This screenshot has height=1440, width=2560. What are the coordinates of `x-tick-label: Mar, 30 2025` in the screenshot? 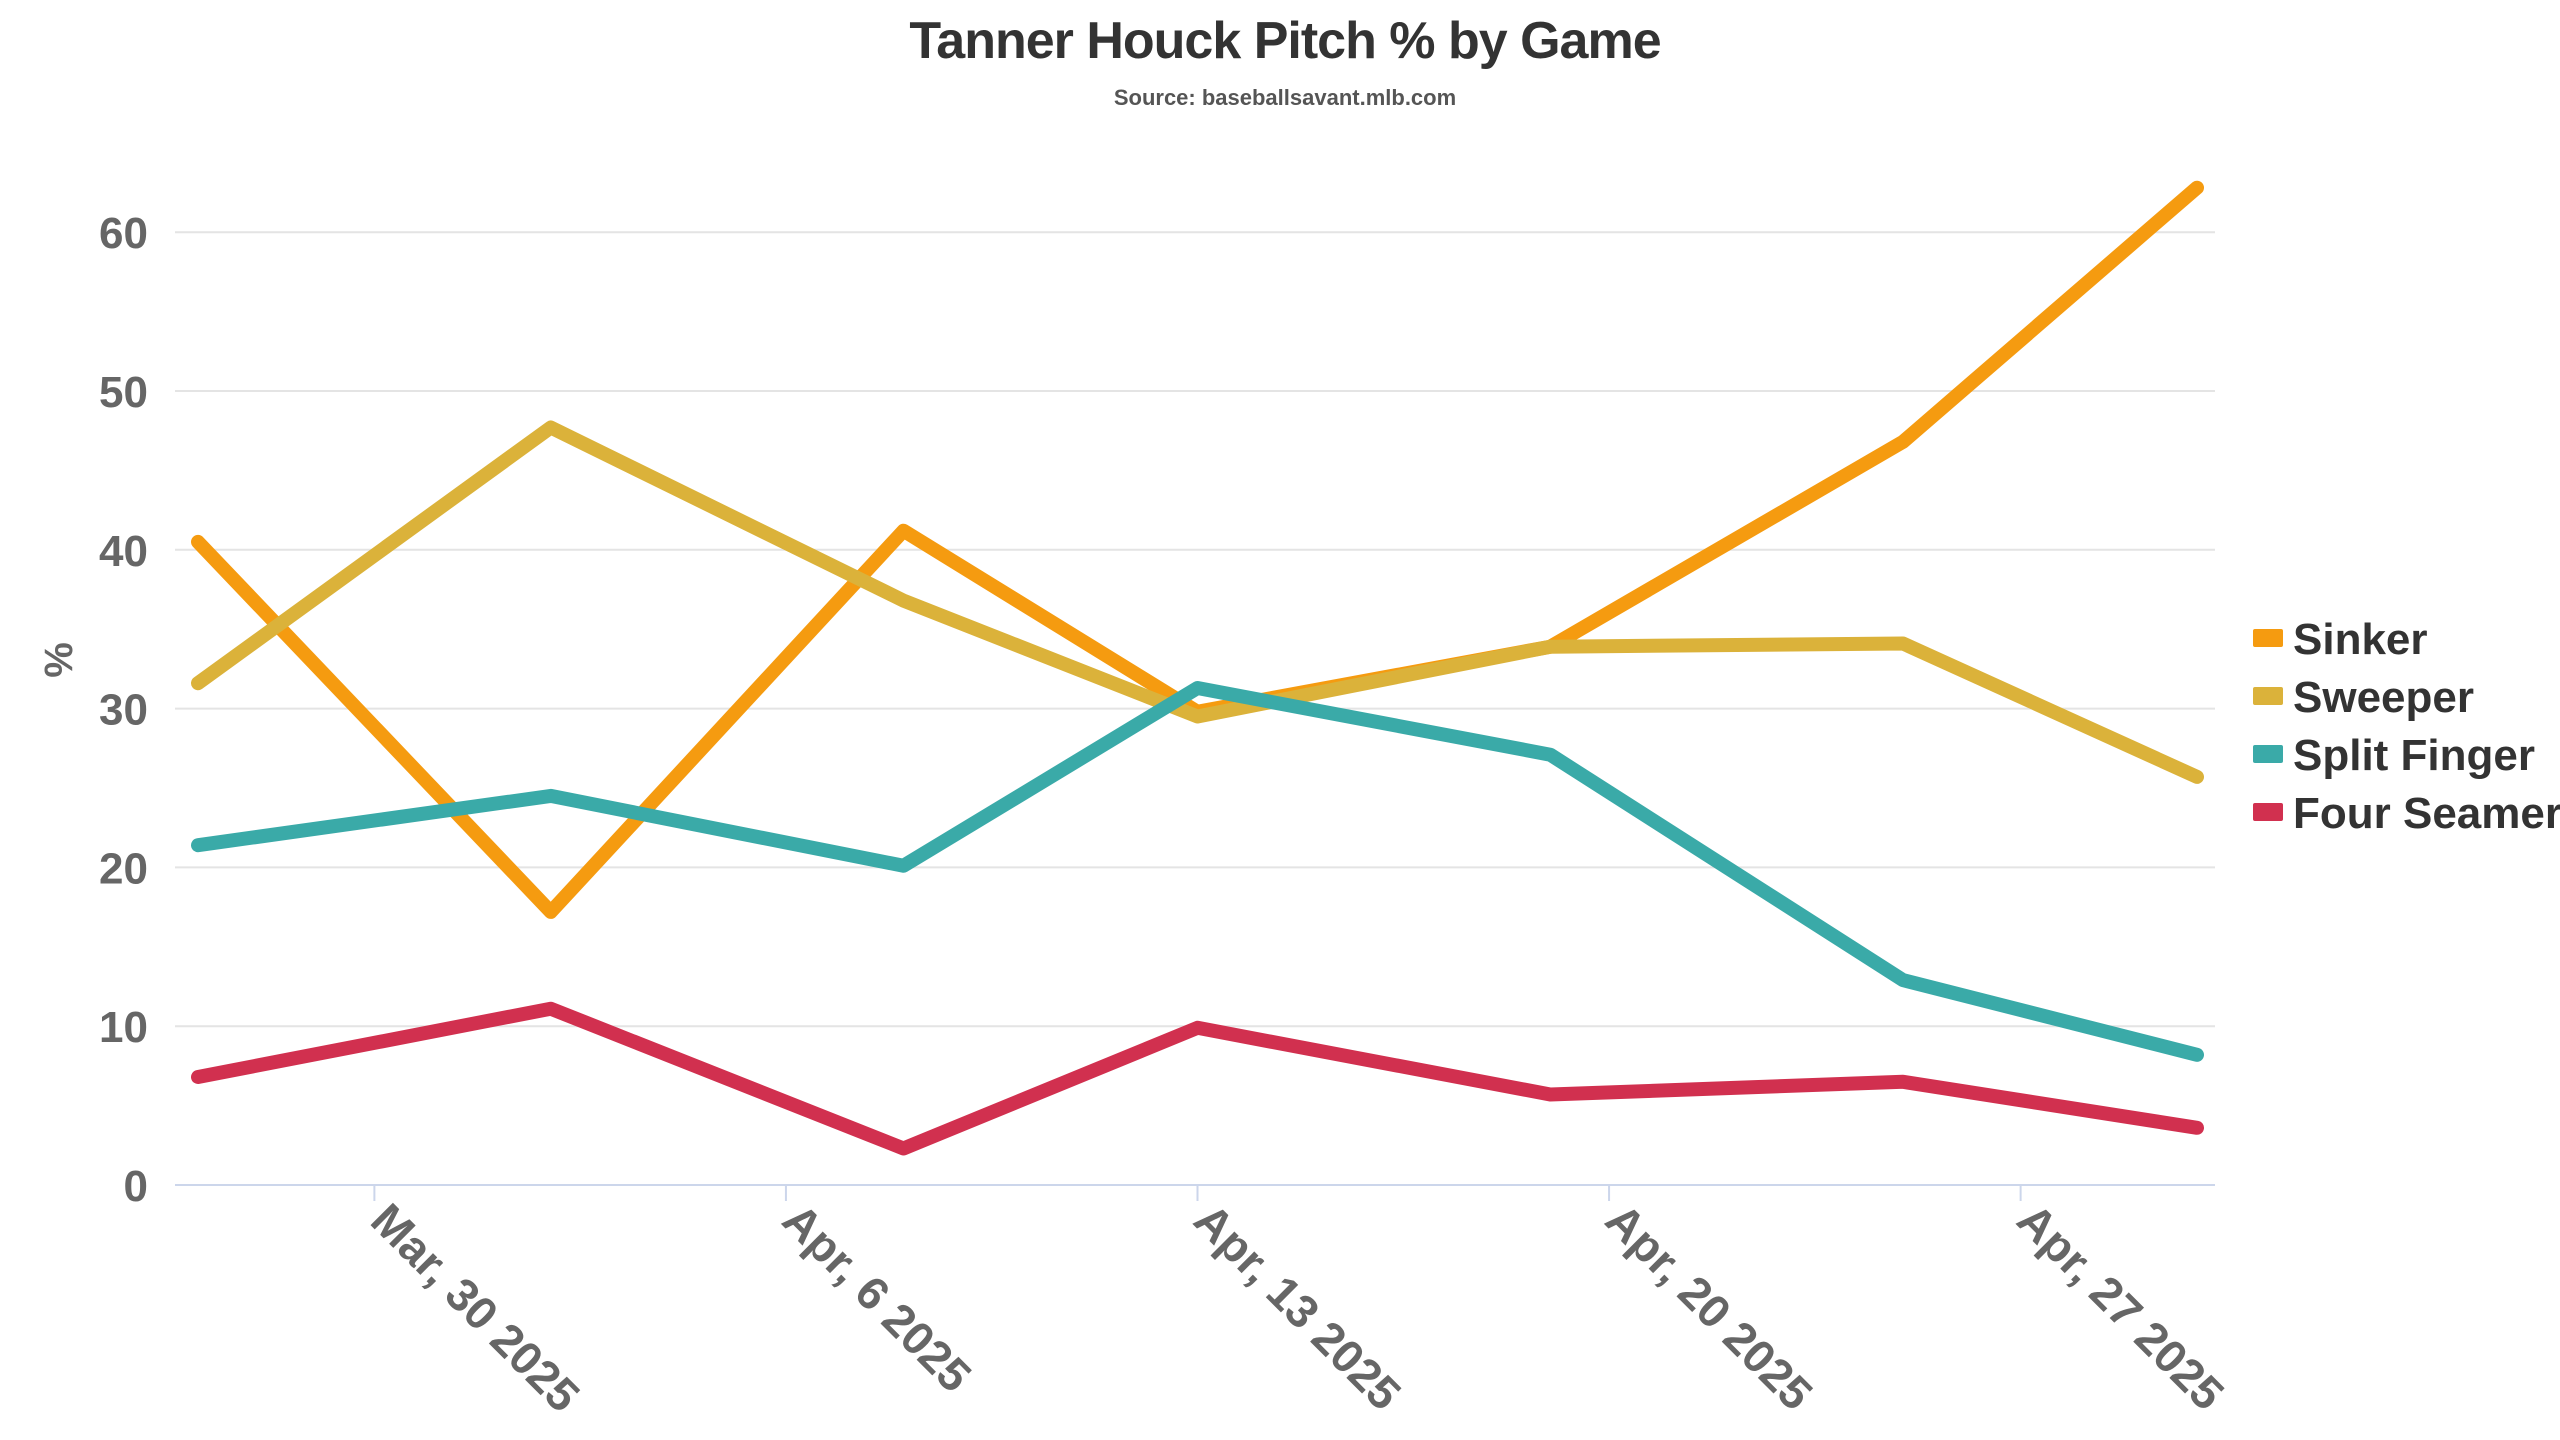 It's located at (475, 1307).